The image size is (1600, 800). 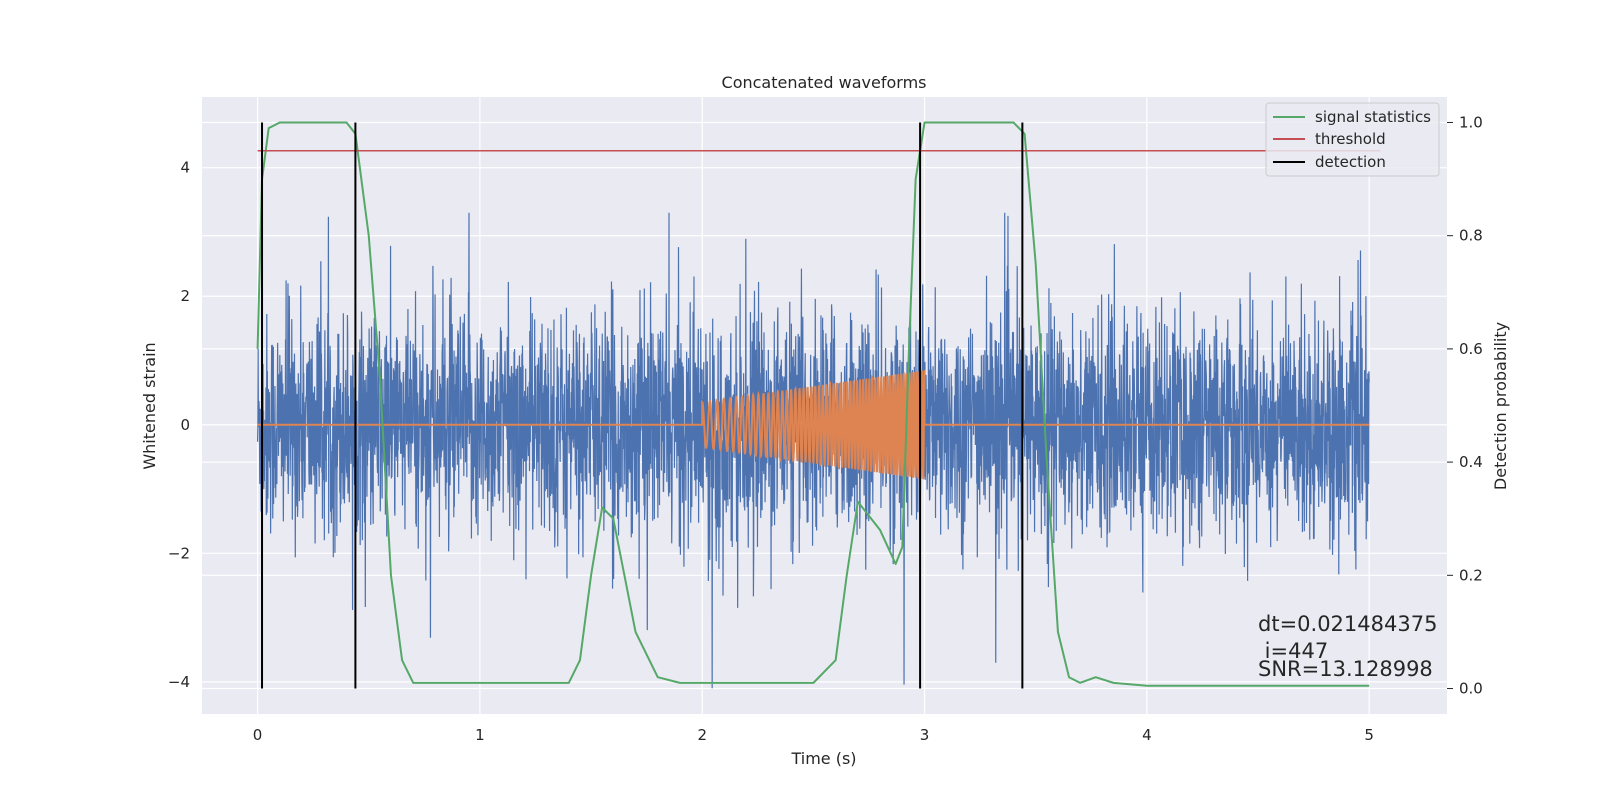 What do you see at coordinates (1369, 735) in the screenshot?
I see `x-tick-label: 5` at bounding box center [1369, 735].